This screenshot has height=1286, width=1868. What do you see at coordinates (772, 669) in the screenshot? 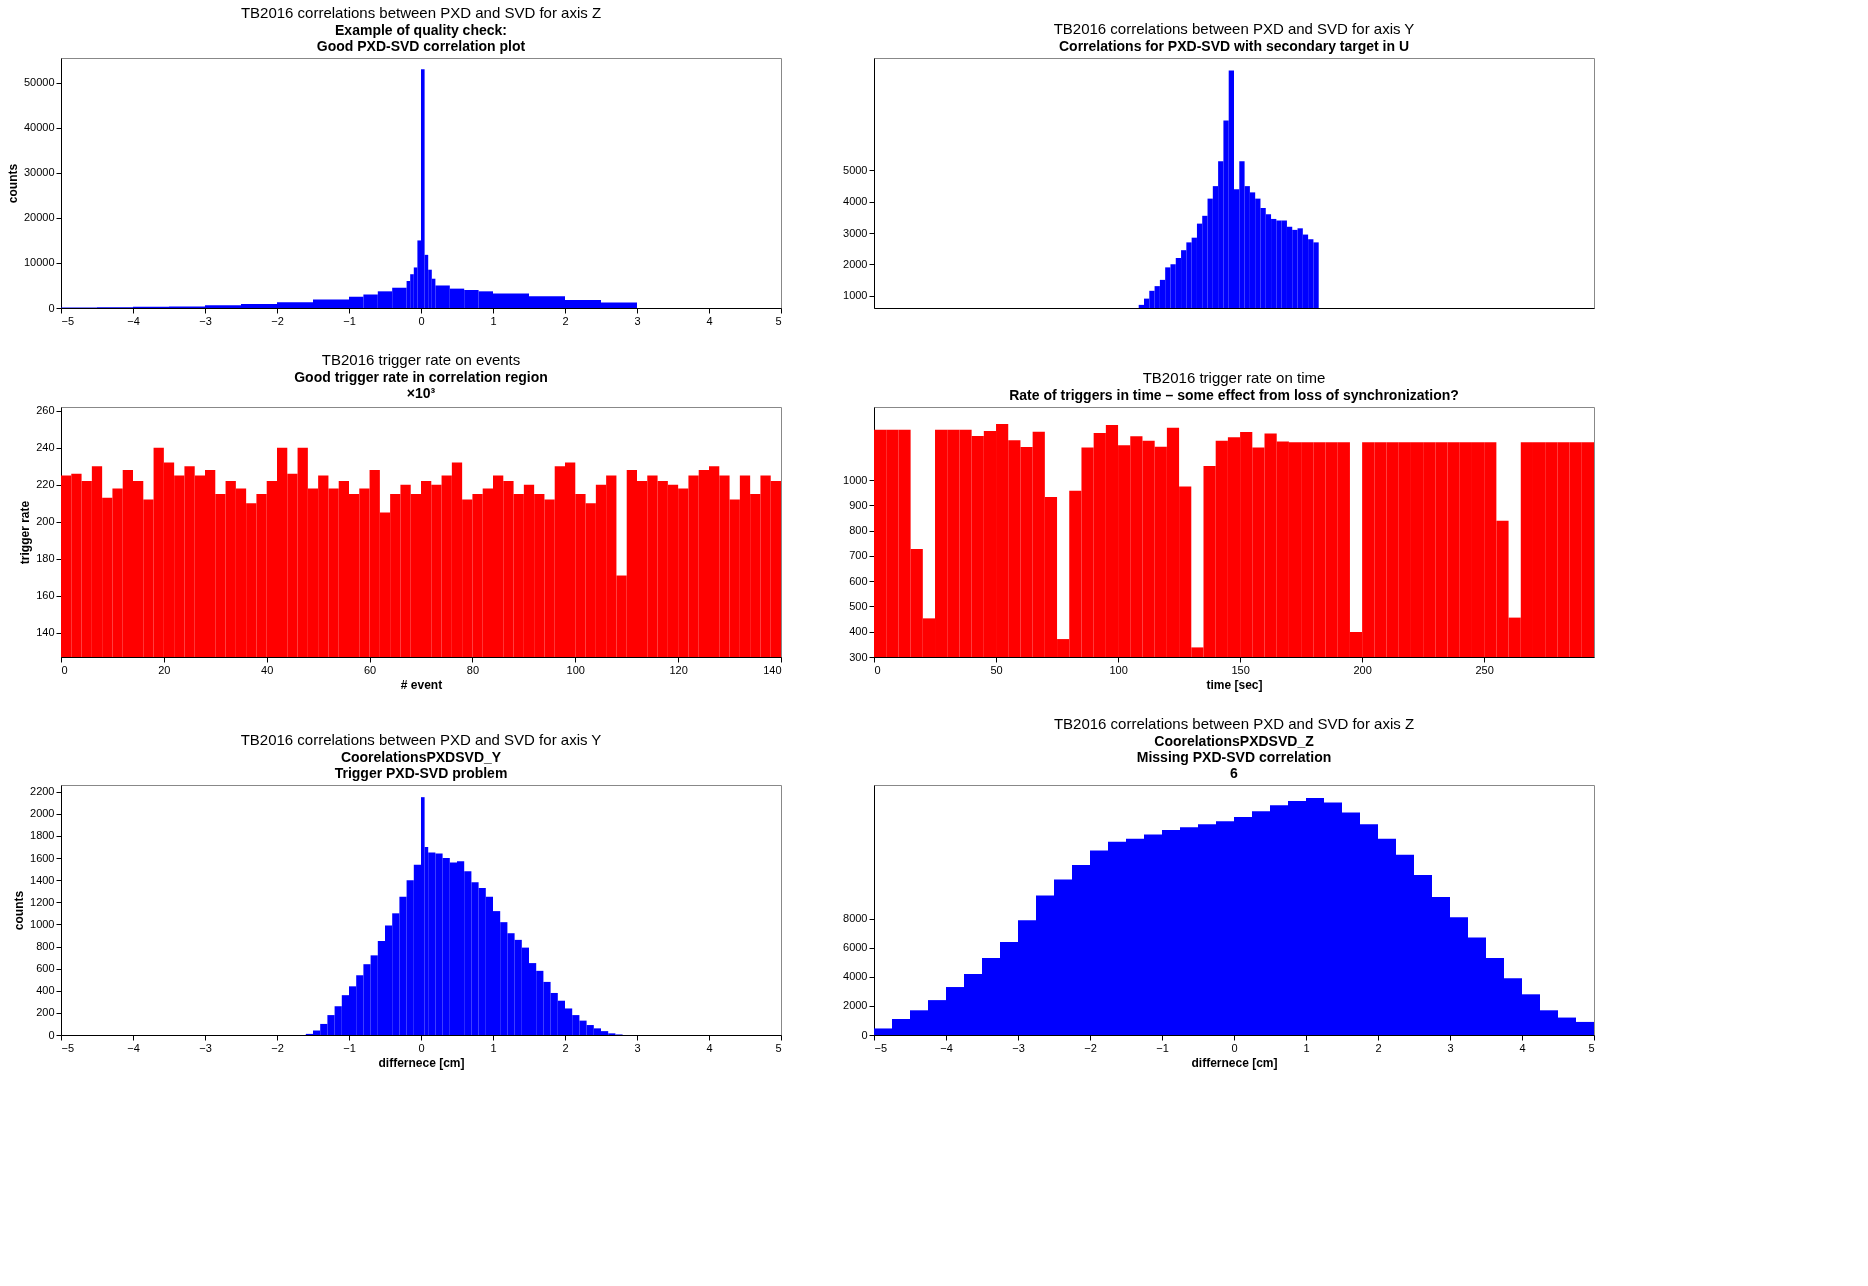
I see `x-tick-label: 140` at bounding box center [772, 669].